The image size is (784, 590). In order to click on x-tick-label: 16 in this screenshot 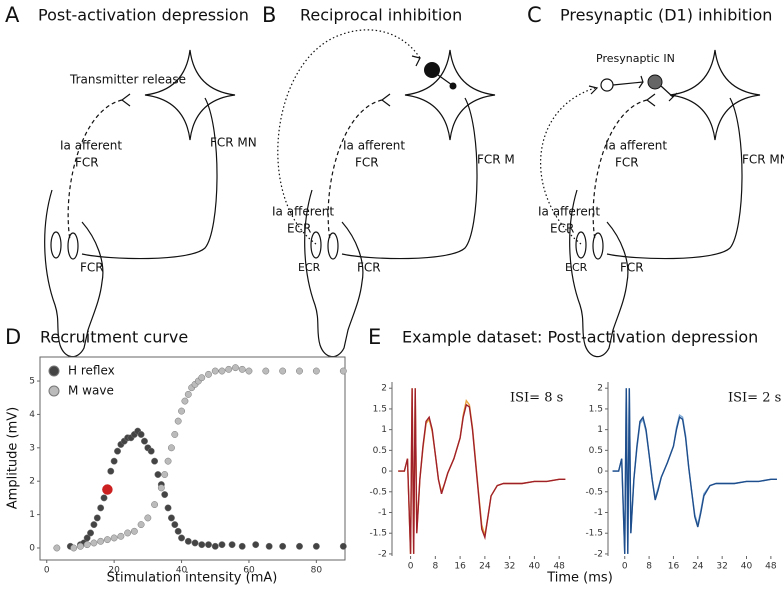, I will do `click(674, 567)`.